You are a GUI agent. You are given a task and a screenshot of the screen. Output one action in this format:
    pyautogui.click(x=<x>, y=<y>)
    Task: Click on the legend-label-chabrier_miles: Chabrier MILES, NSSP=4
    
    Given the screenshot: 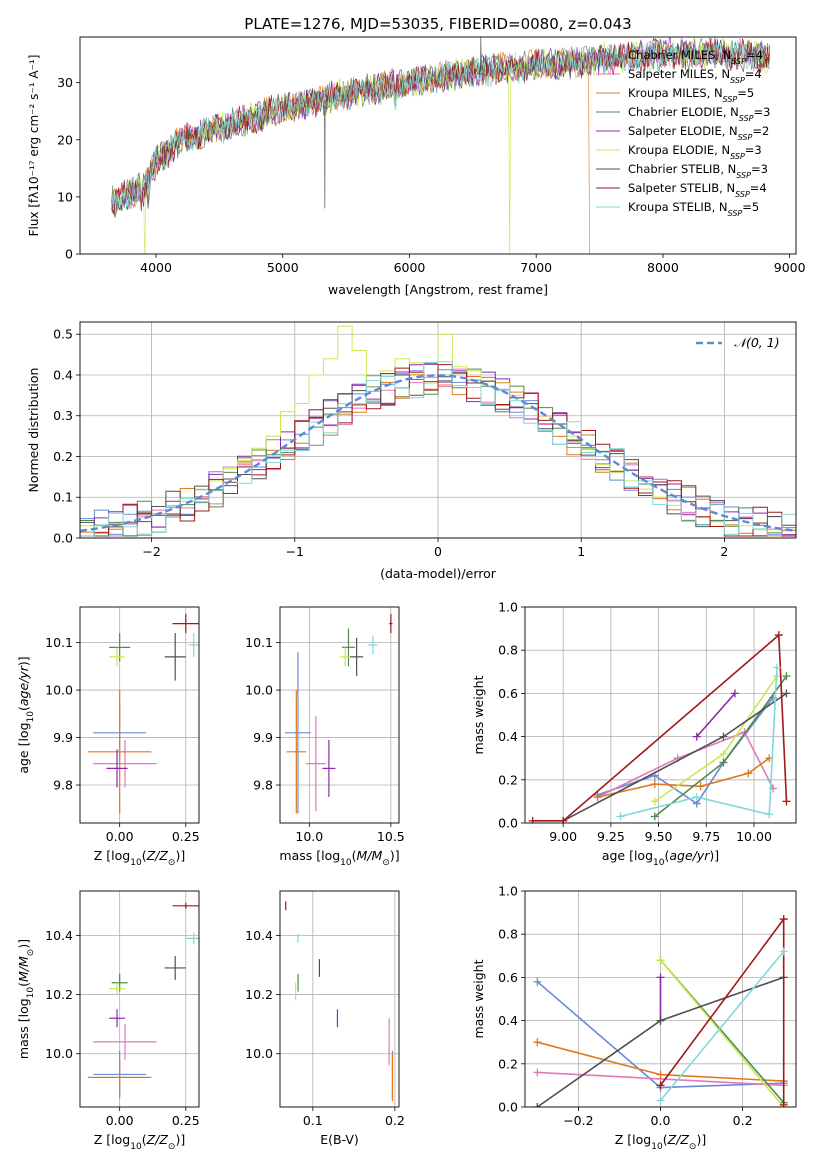 What is the action you would take?
    pyautogui.click(x=695, y=57)
    